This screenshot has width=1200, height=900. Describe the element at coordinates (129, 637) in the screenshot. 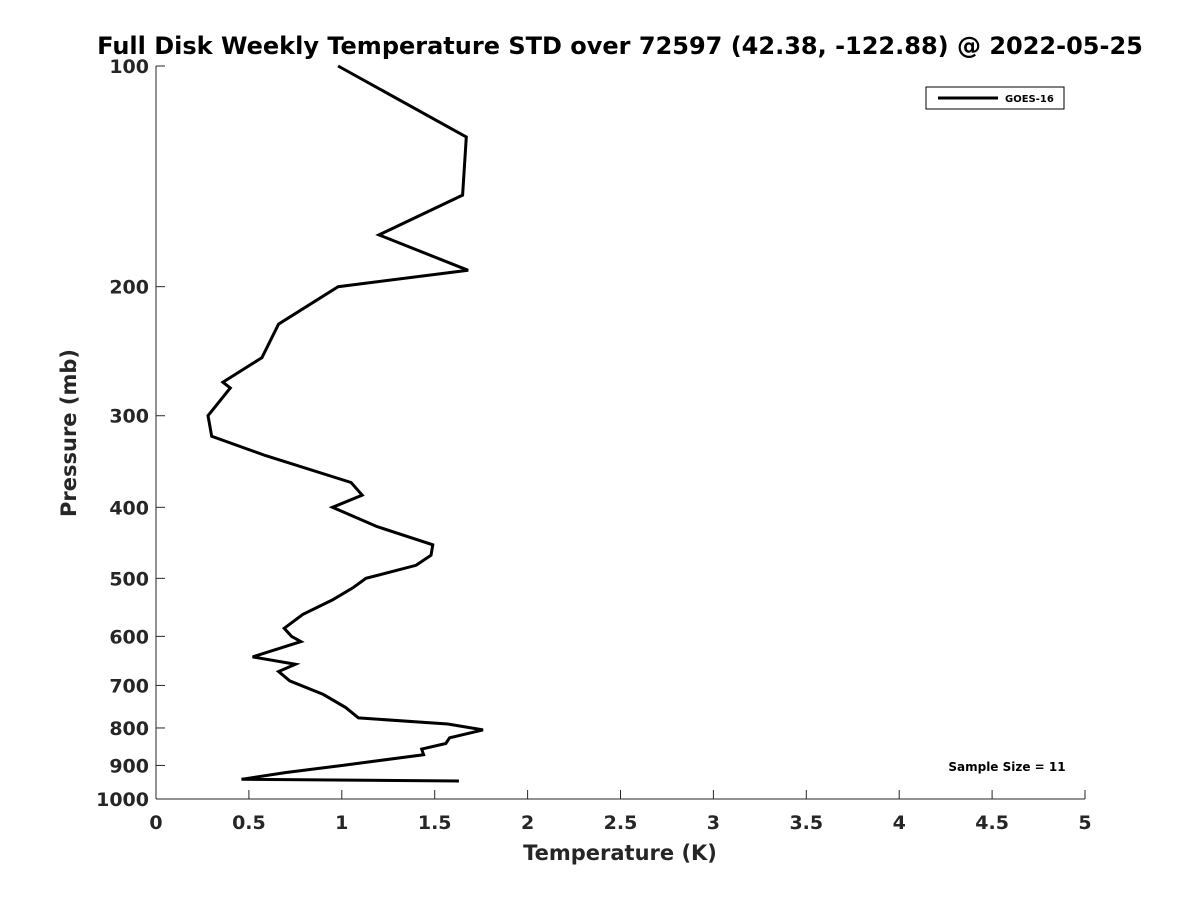

I see `y-tick-label: 600` at that location.